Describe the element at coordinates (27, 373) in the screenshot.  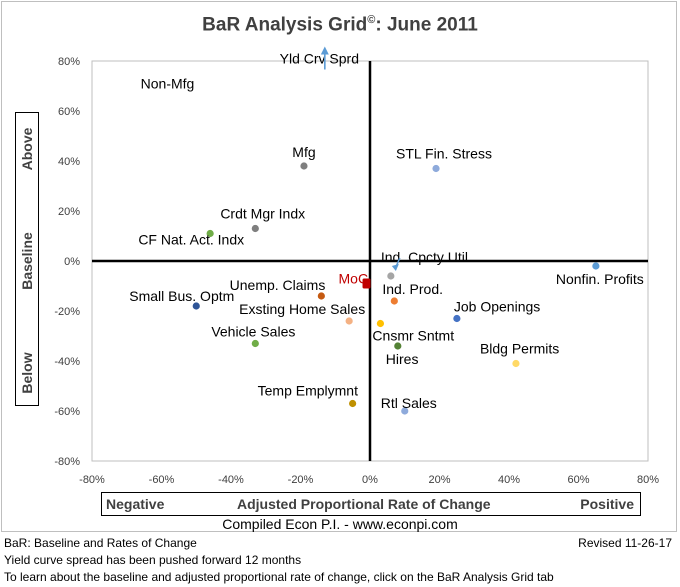
I see `y-label-below: Below` at that location.